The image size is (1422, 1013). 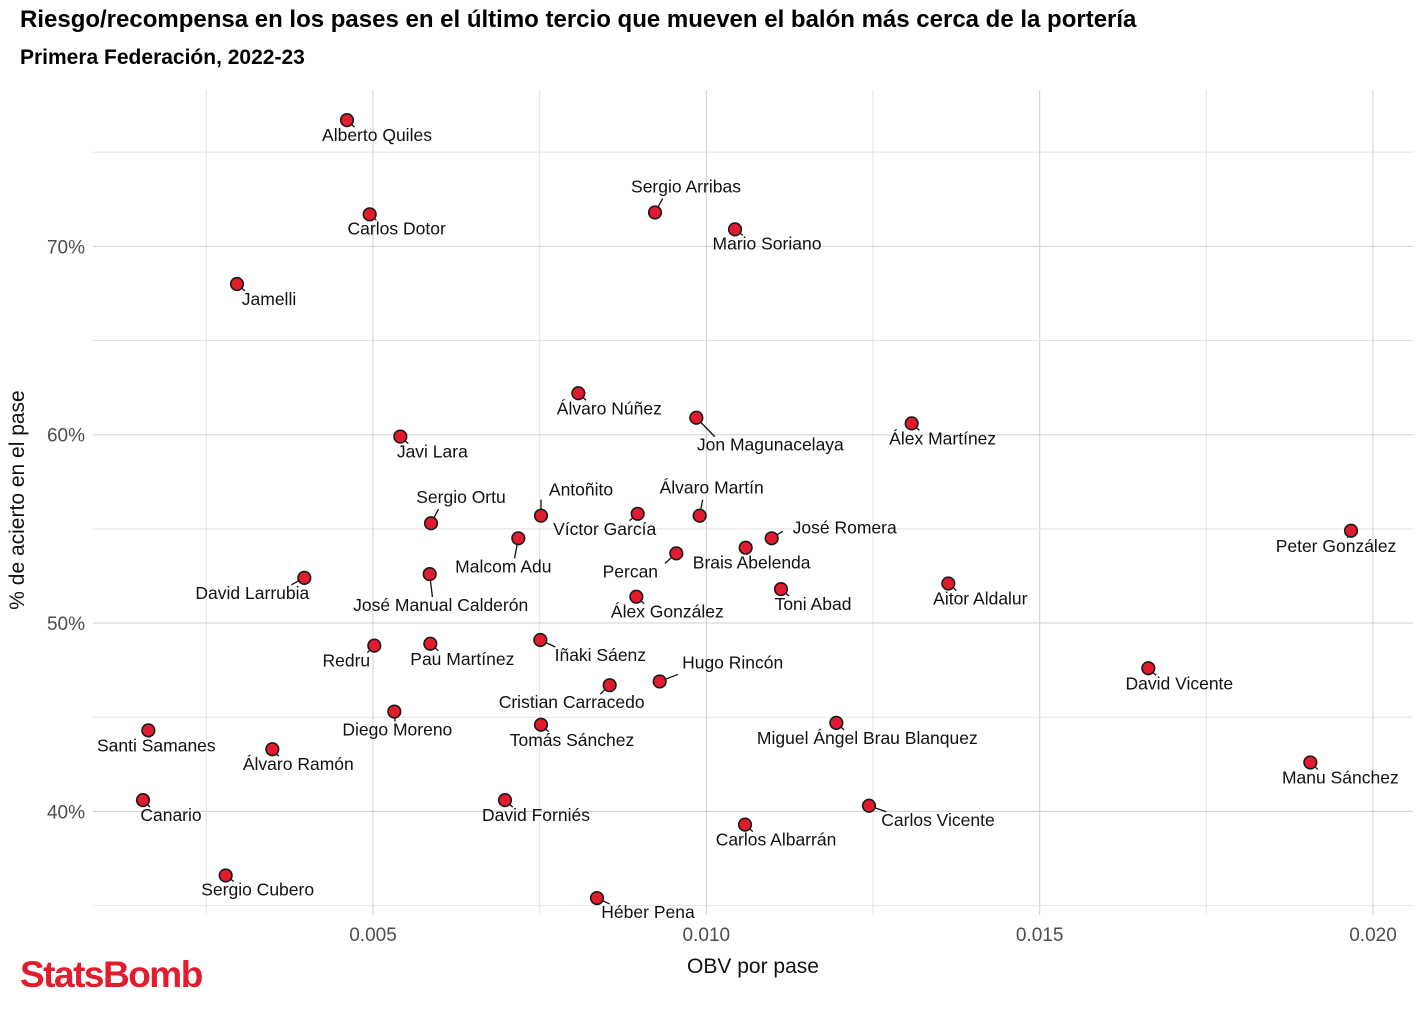 I want to click on point-label: José Romera, so click(x=845, y=527).